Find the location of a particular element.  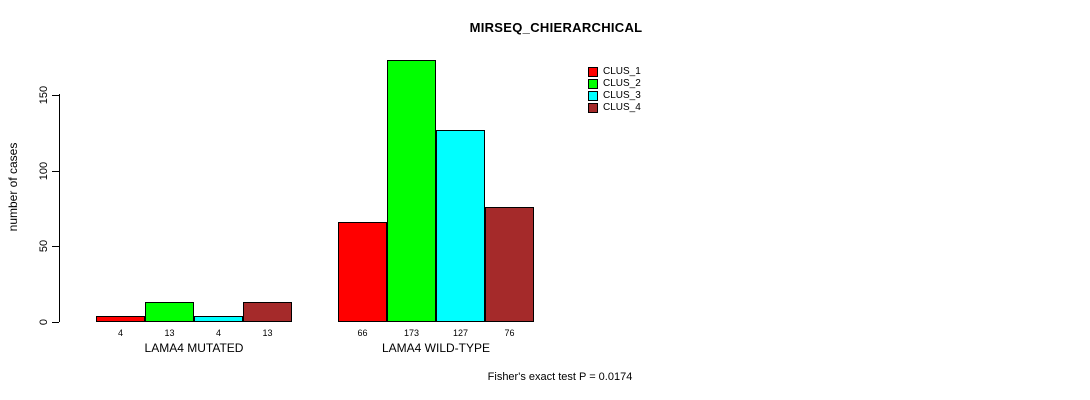

y-tick-label: 0 is located at coordinates (44, 322).